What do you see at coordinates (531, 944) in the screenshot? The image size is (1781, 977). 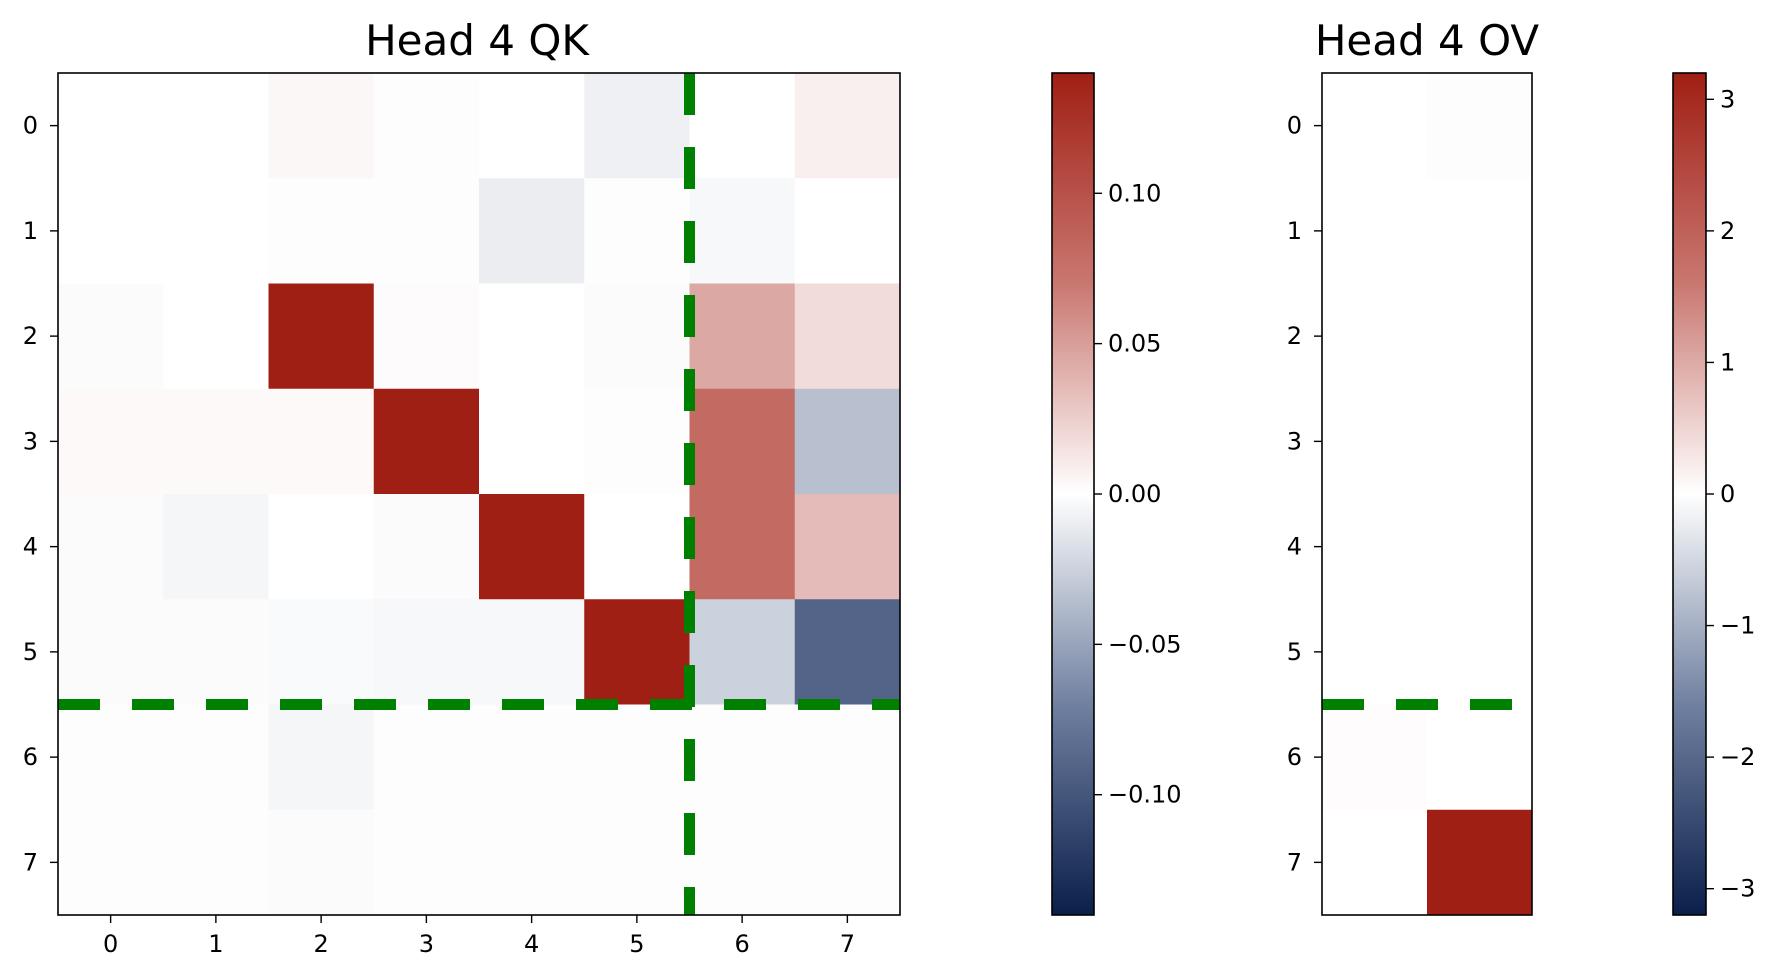 I see `x-tick-label: 4` at bounding box center [531, 944].